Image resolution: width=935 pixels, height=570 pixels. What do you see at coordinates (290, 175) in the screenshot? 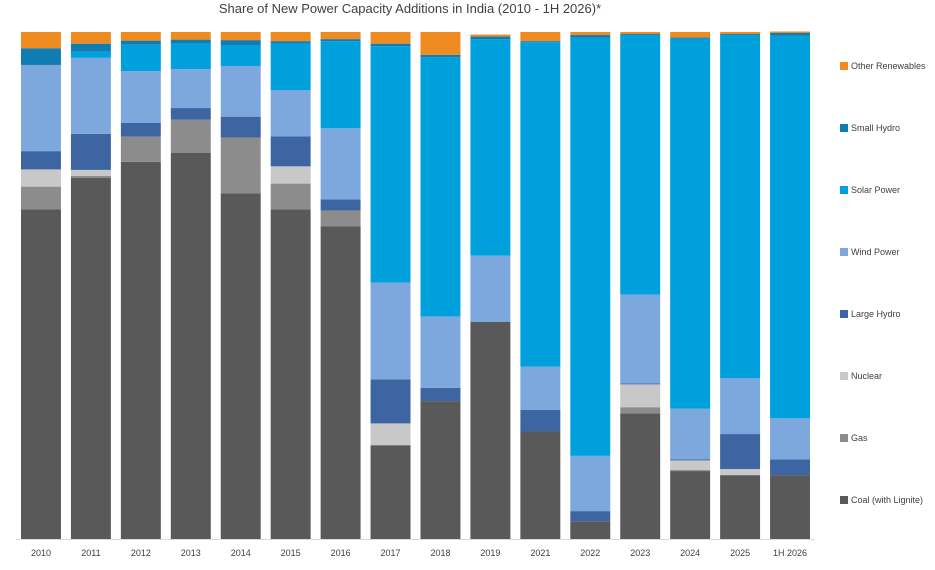
I see `bar-segment-nuclear-2015` at bounding box center [290, 175].